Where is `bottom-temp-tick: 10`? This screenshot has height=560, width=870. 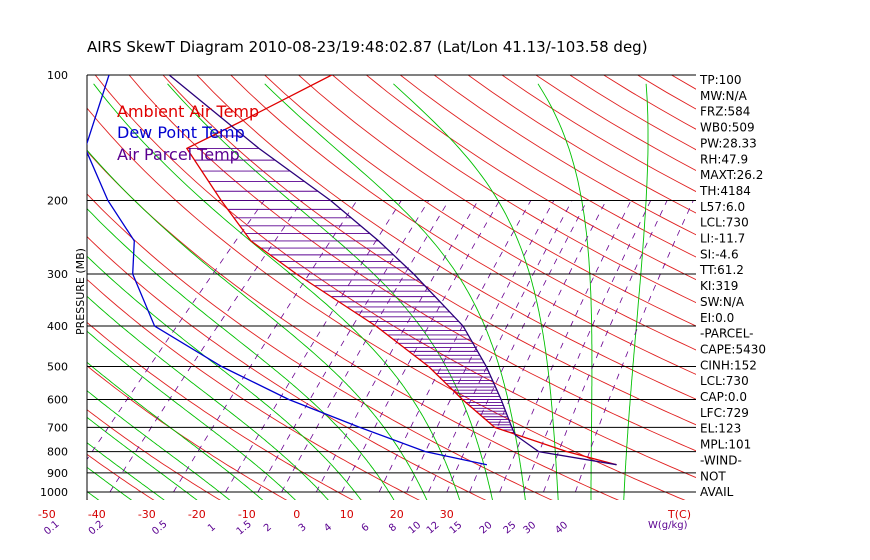
bottom-temp-tick: 10 is located at coordinates (347, 514).